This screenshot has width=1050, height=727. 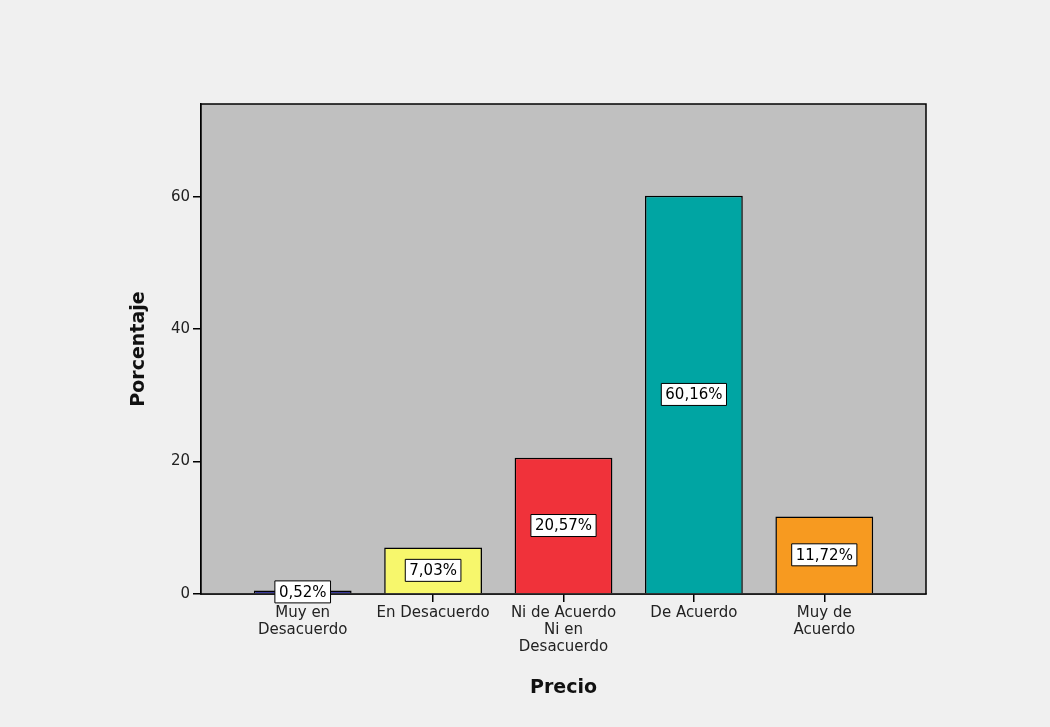 I want to click on y-tick-label: 60, so click(x=180, y=195).